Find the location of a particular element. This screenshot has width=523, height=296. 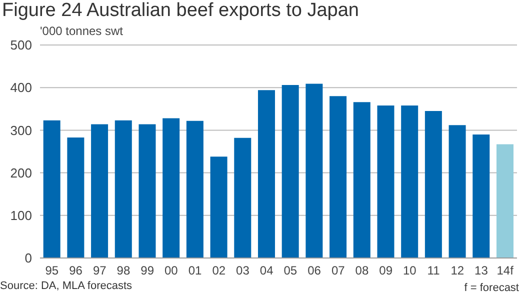

x-tick-label: 04 is located at coordinates (267, 271).